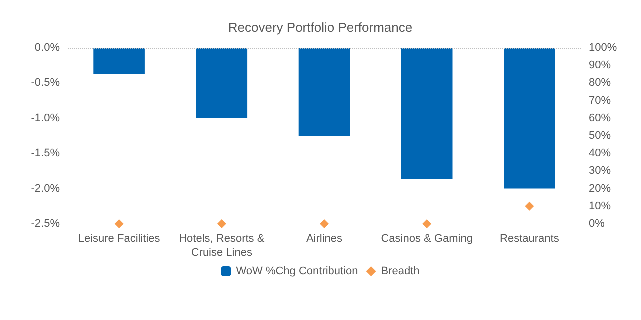 The width and height of the screenshot is (641, 320). Describe the element at coordinates (600, 136) in the screenshot. I see `y2-tick-label: 50%` at that location.